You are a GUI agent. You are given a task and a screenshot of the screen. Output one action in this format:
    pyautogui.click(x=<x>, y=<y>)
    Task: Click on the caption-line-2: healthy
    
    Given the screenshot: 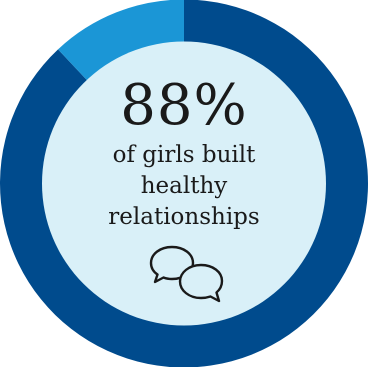 What is the action you would take?
    pyautogui.click(x=184, y=186)
    